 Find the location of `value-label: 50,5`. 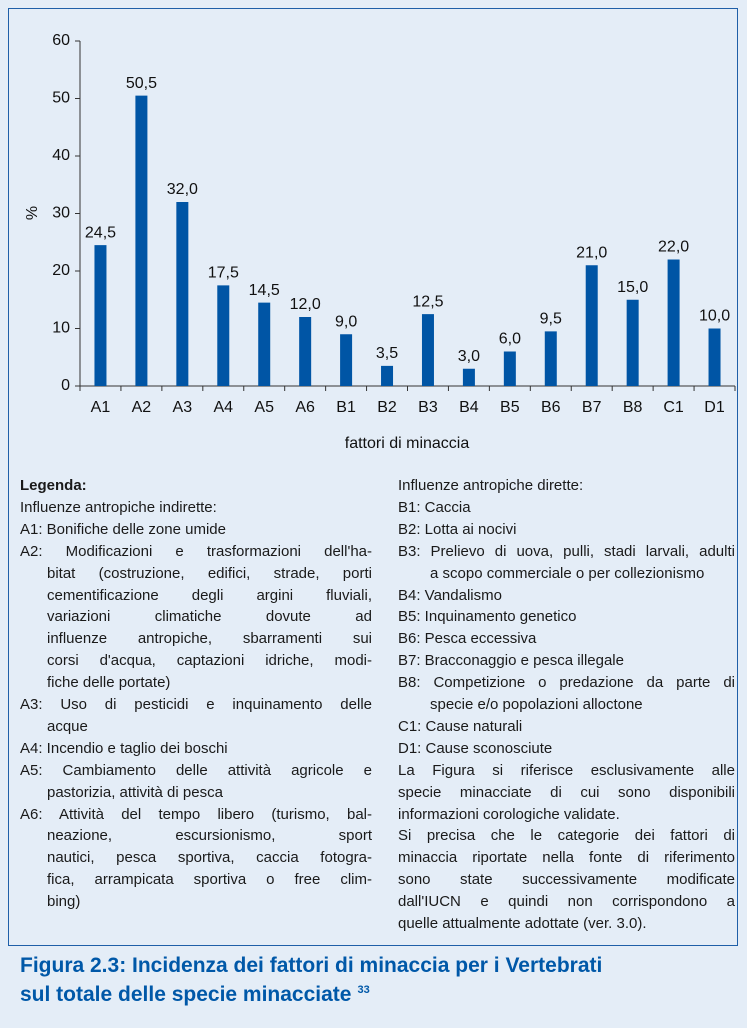

value-label: 50,5 is located at coordinates (141, 83).